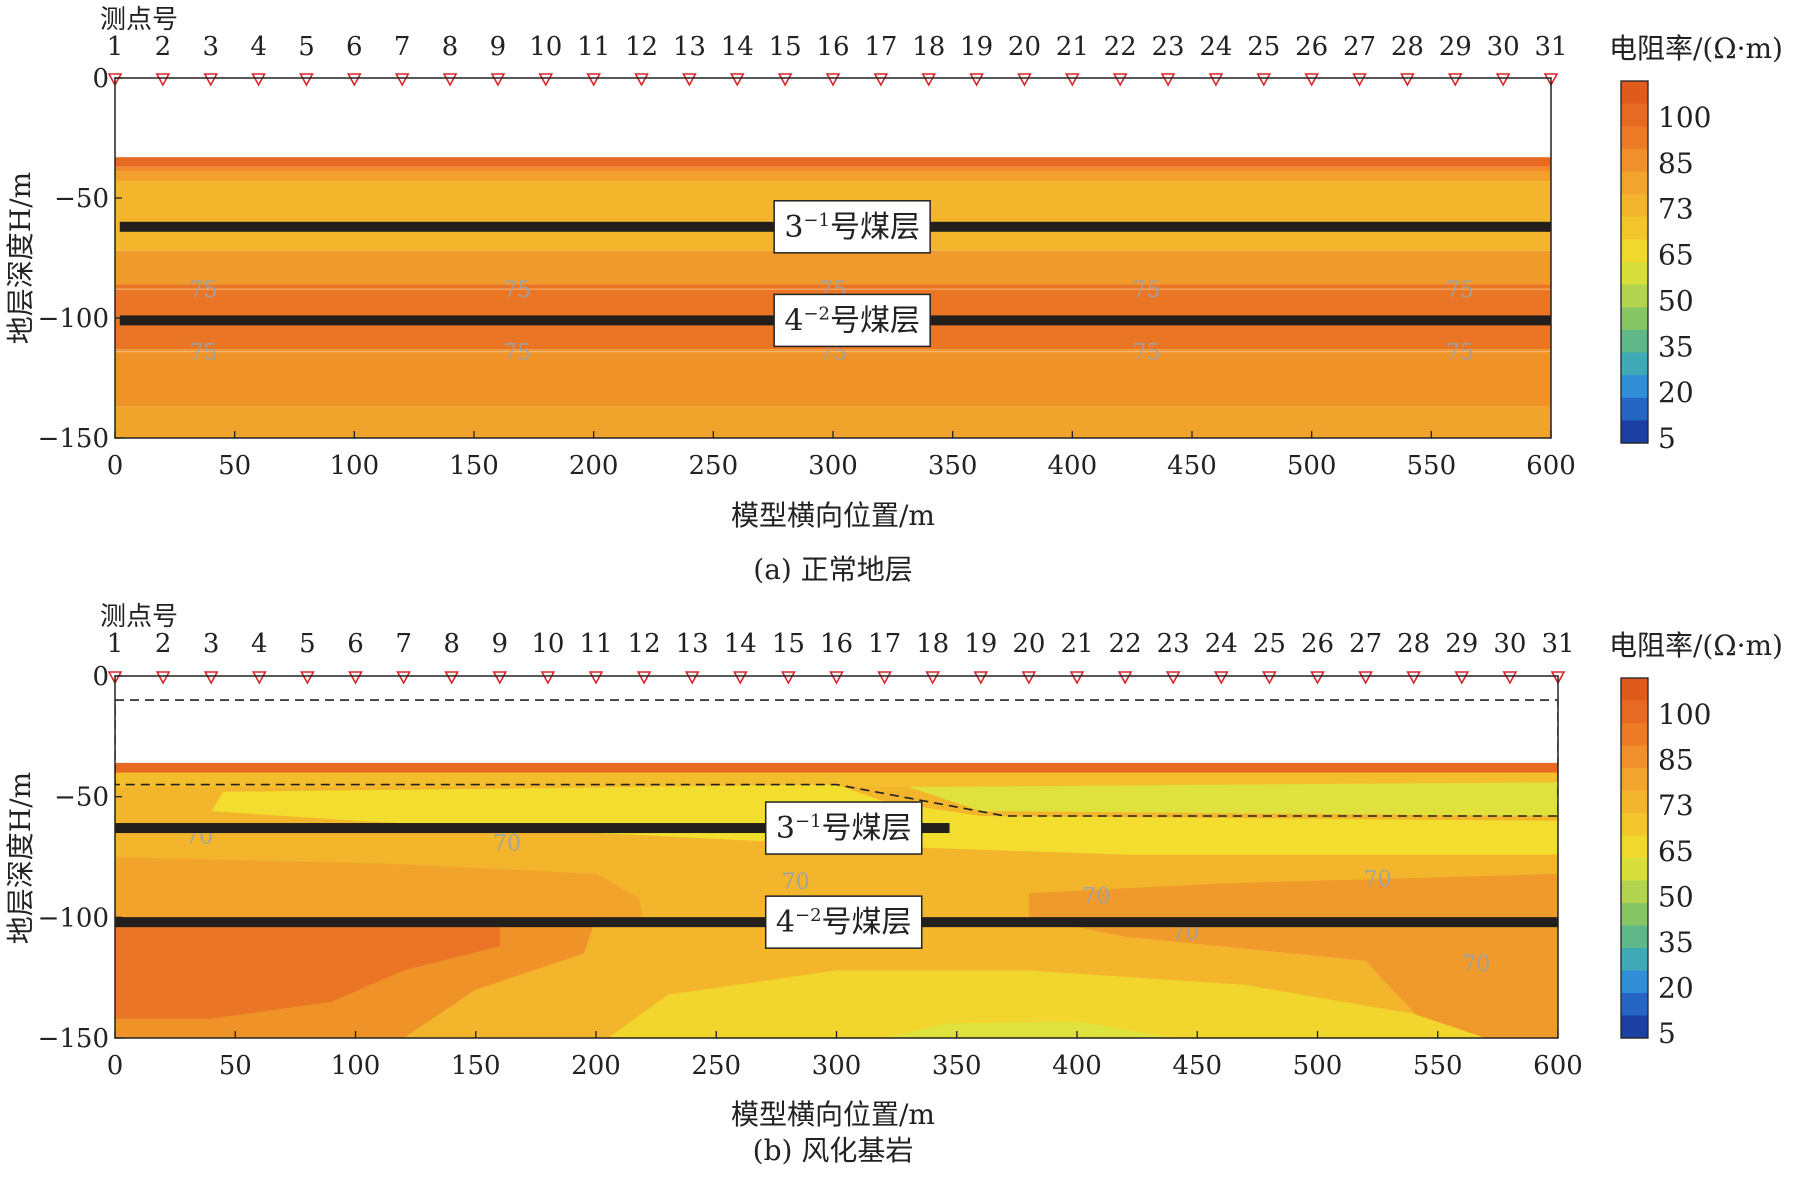 Image resolution: width=1807 pixels, height=1199 pixels. I want to click on station-number: 23, so click(1168, 47).